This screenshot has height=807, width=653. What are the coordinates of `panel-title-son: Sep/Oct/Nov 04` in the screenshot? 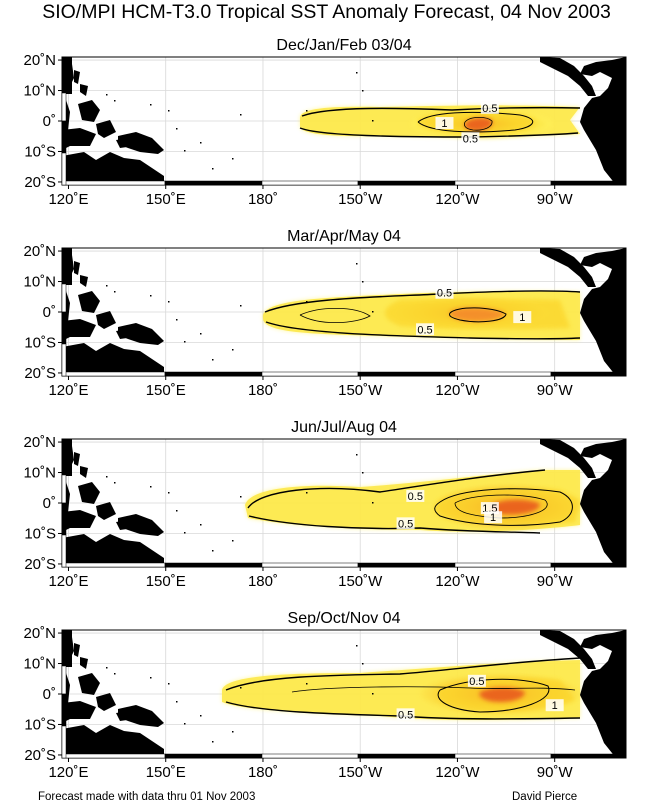 It's located at (344, 618).